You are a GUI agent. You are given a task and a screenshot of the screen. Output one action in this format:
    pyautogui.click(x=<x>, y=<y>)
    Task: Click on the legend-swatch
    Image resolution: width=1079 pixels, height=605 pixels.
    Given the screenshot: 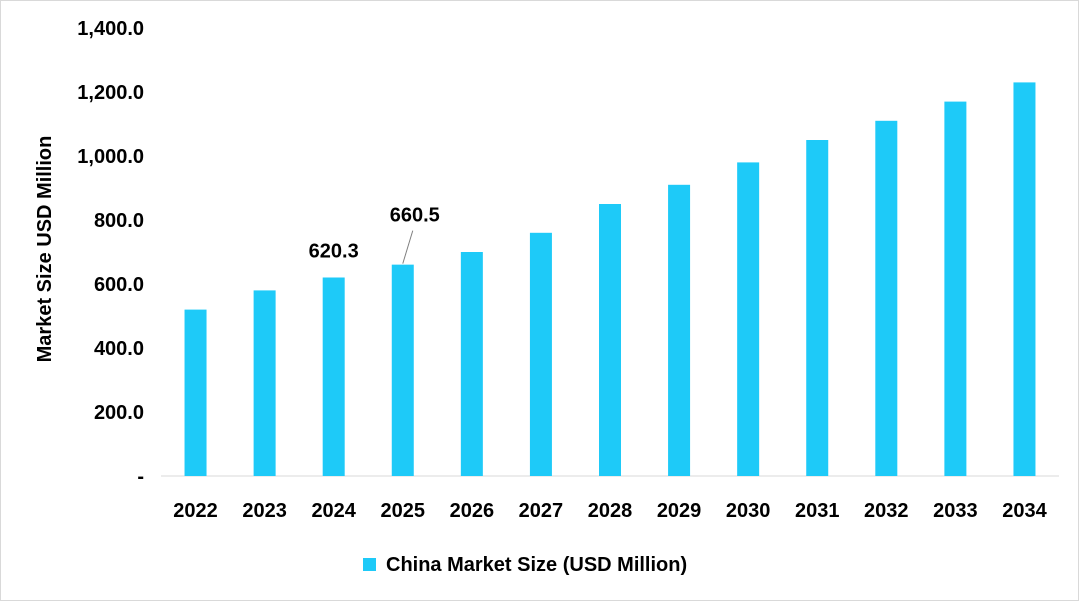 What is the action you would take?
    pyautogui.click(x=369, y=564)
    